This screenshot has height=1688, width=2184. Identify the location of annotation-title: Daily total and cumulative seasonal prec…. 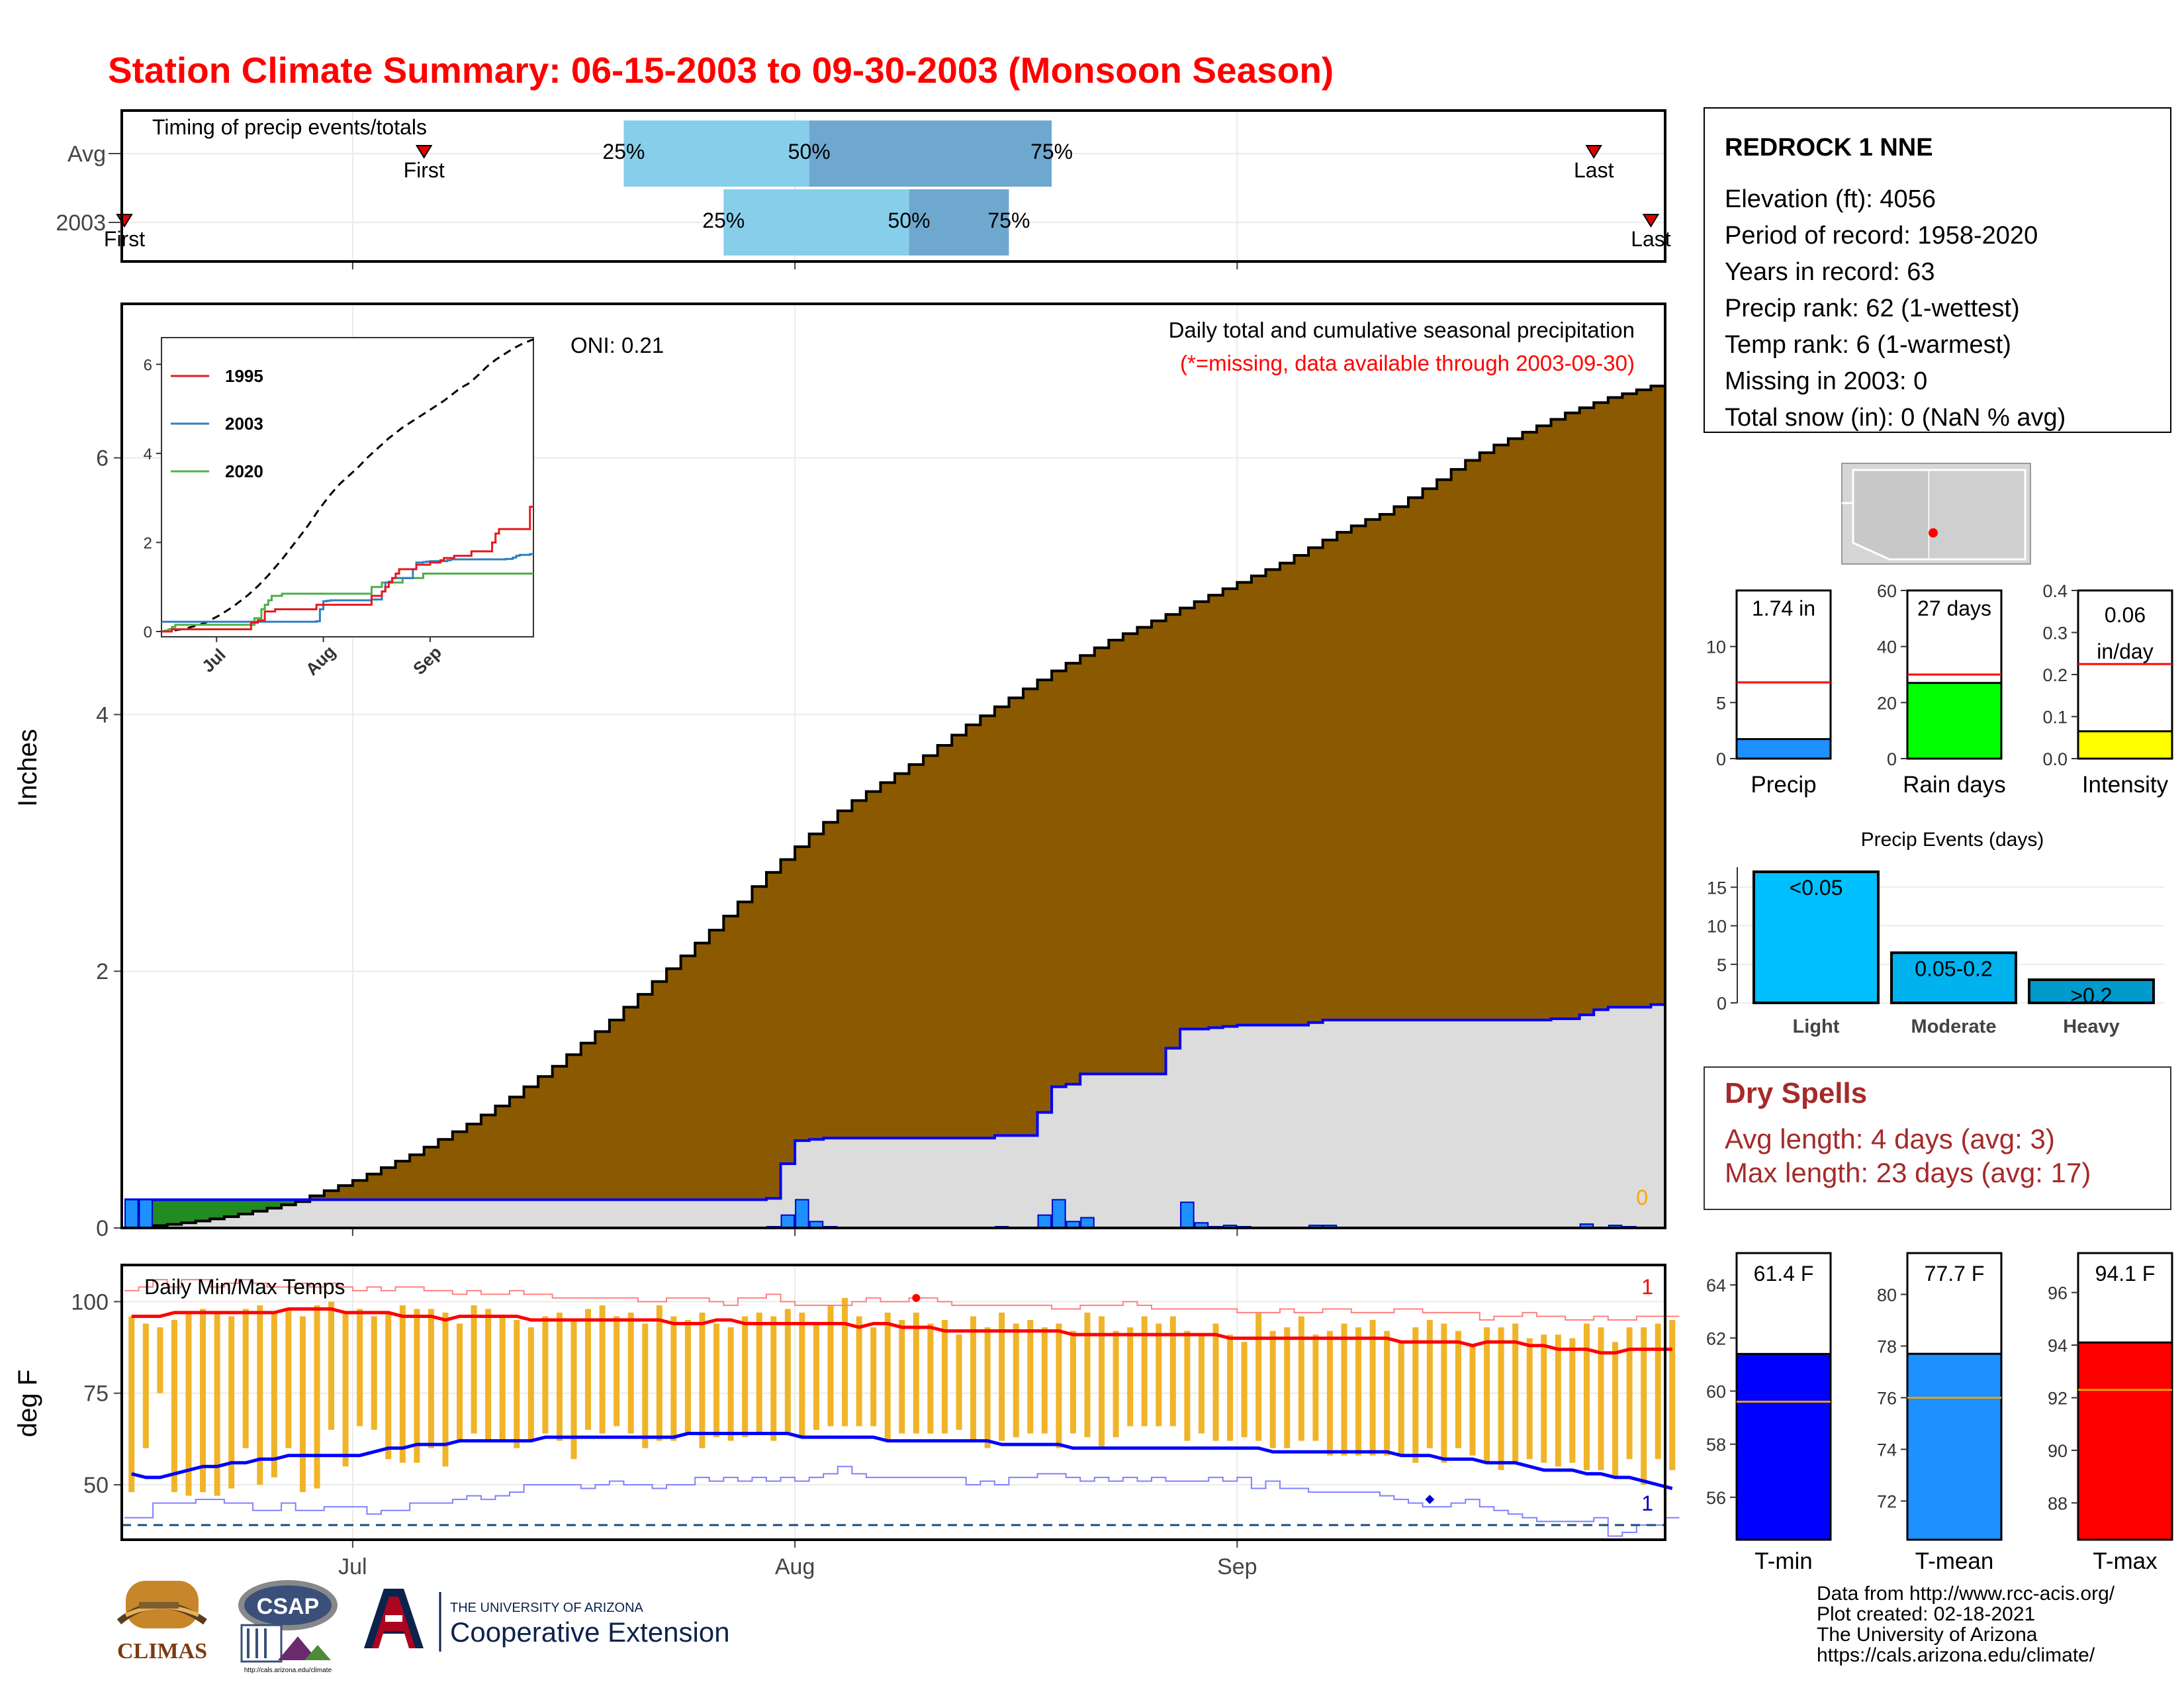
(1402, 330).